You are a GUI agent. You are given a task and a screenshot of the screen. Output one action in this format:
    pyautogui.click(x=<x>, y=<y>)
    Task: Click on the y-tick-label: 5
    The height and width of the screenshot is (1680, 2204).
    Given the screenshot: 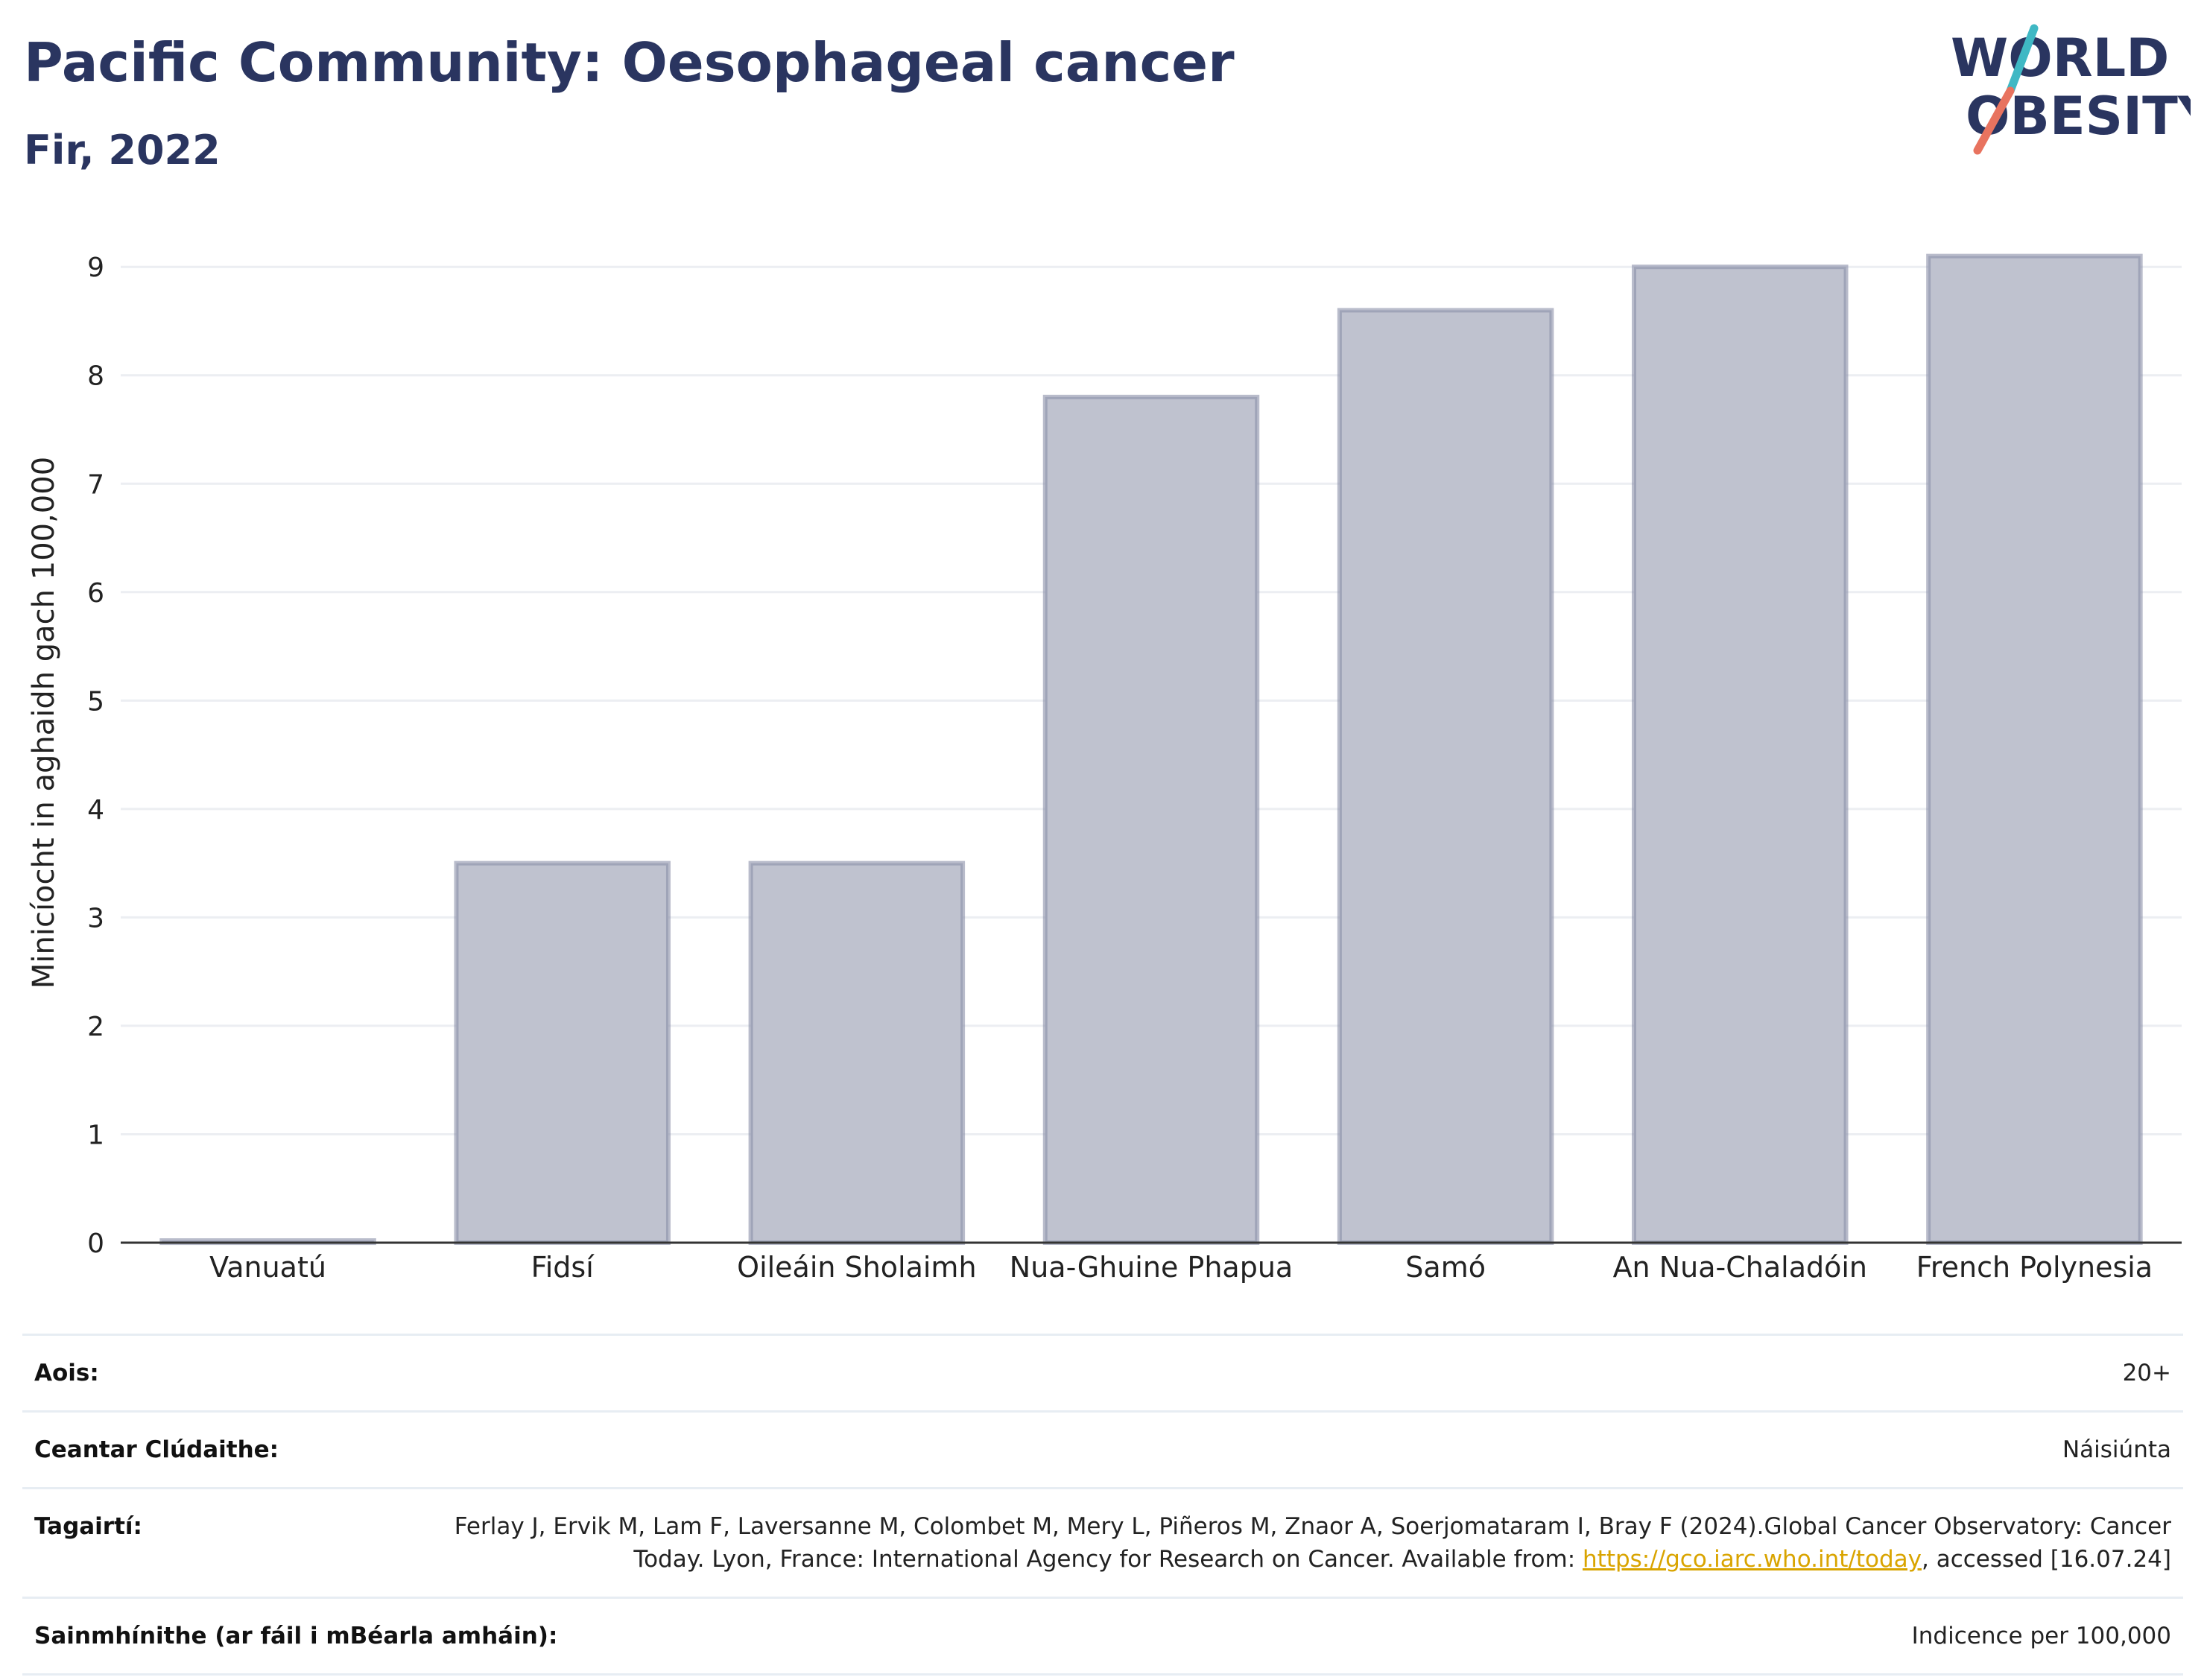 What is the action you would take?
    pyautogui.click(x=95, y=701)
    